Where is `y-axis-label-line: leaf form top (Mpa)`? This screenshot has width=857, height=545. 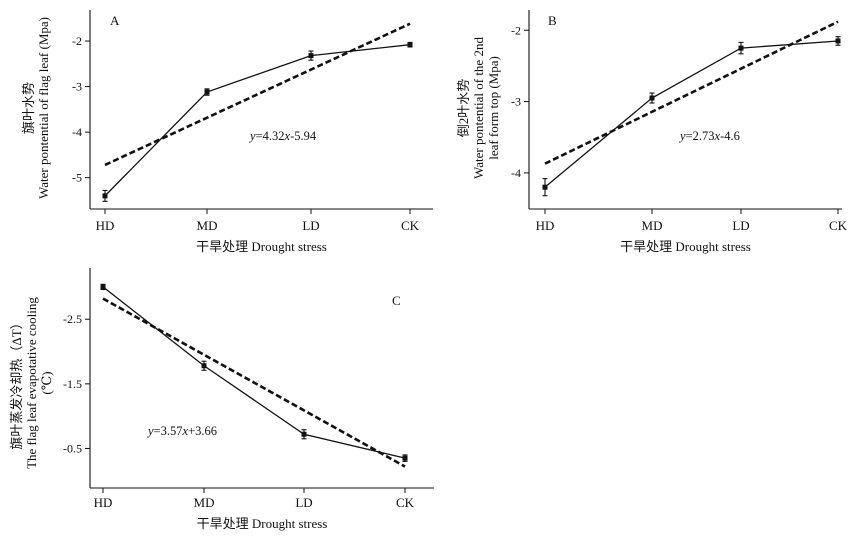
y-axis-label-line: leaf form top (Mpa) is located at coordinates (493, 108).